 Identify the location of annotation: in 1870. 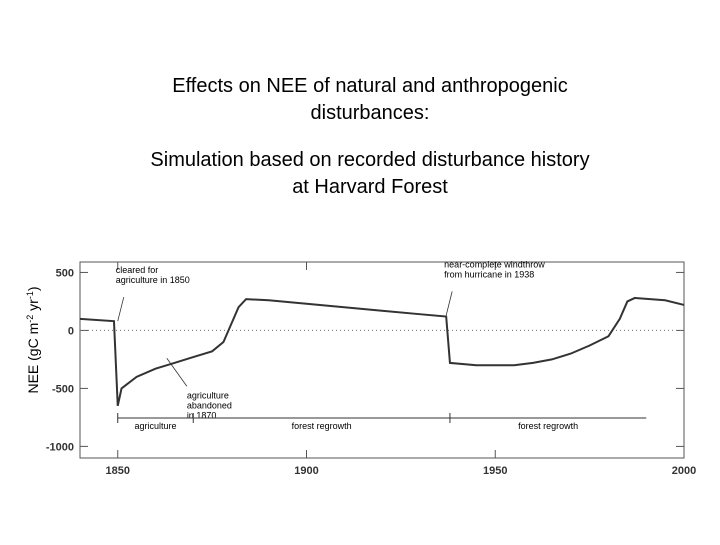
(202, 415).